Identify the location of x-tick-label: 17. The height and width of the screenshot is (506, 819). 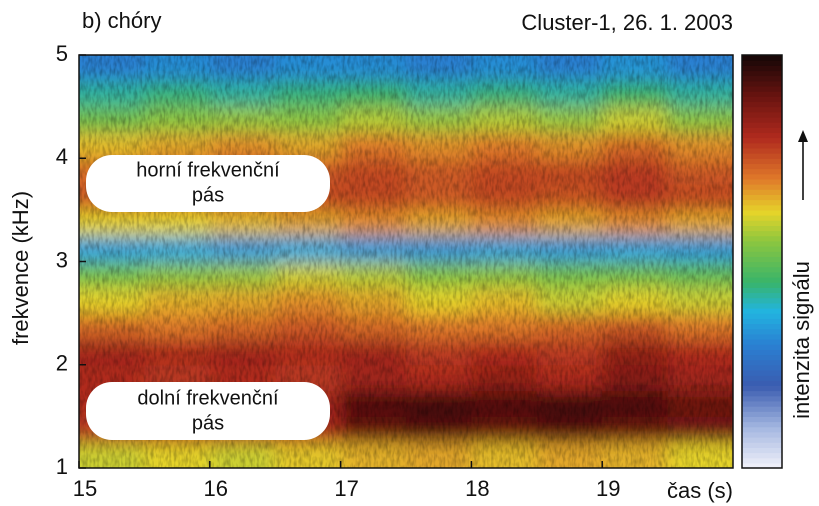
(346, 488).